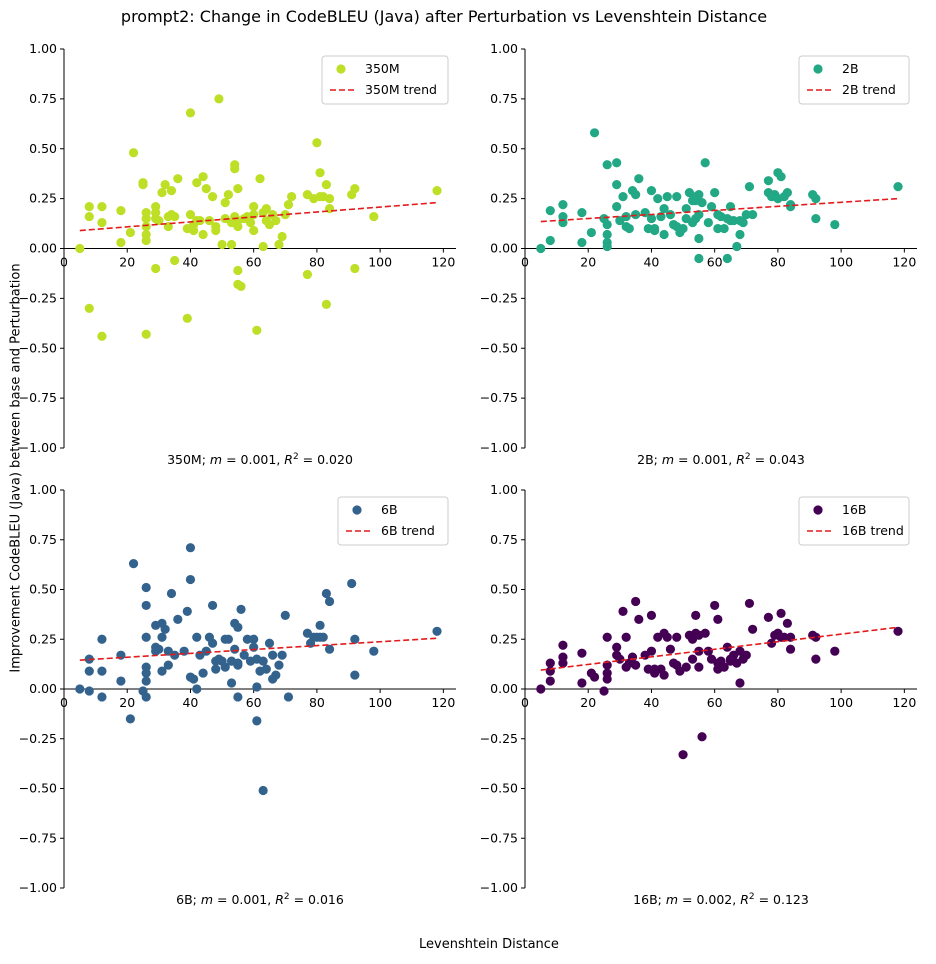 This screenshot has height=964, width=936. Describe the element at coordinates (525, 262) in the screenshot. I see `x-tick-label: 0` at that location.